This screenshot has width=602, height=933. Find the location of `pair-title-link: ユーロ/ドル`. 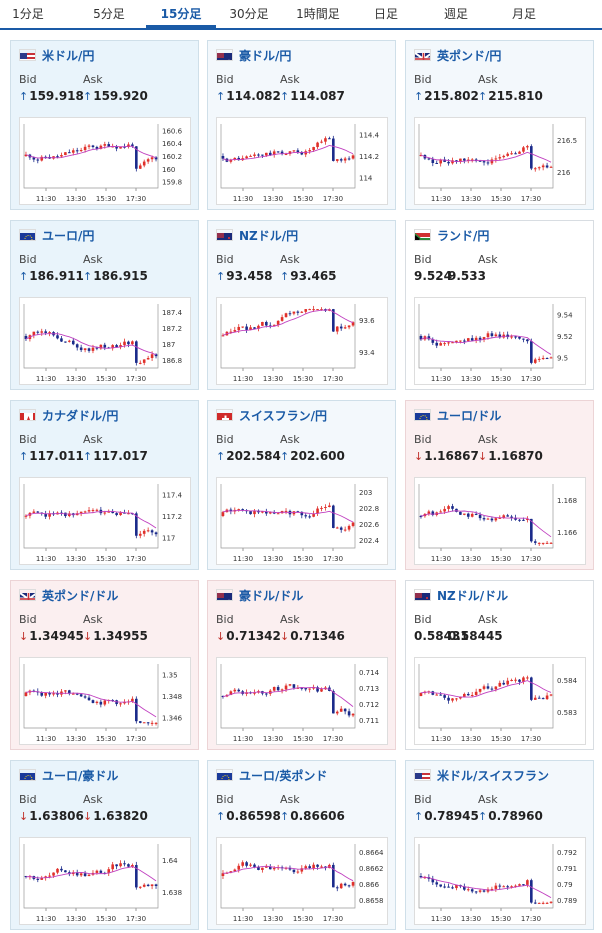

pair-title-link: ユーロ/ドル is located at coordinates (457, 415).